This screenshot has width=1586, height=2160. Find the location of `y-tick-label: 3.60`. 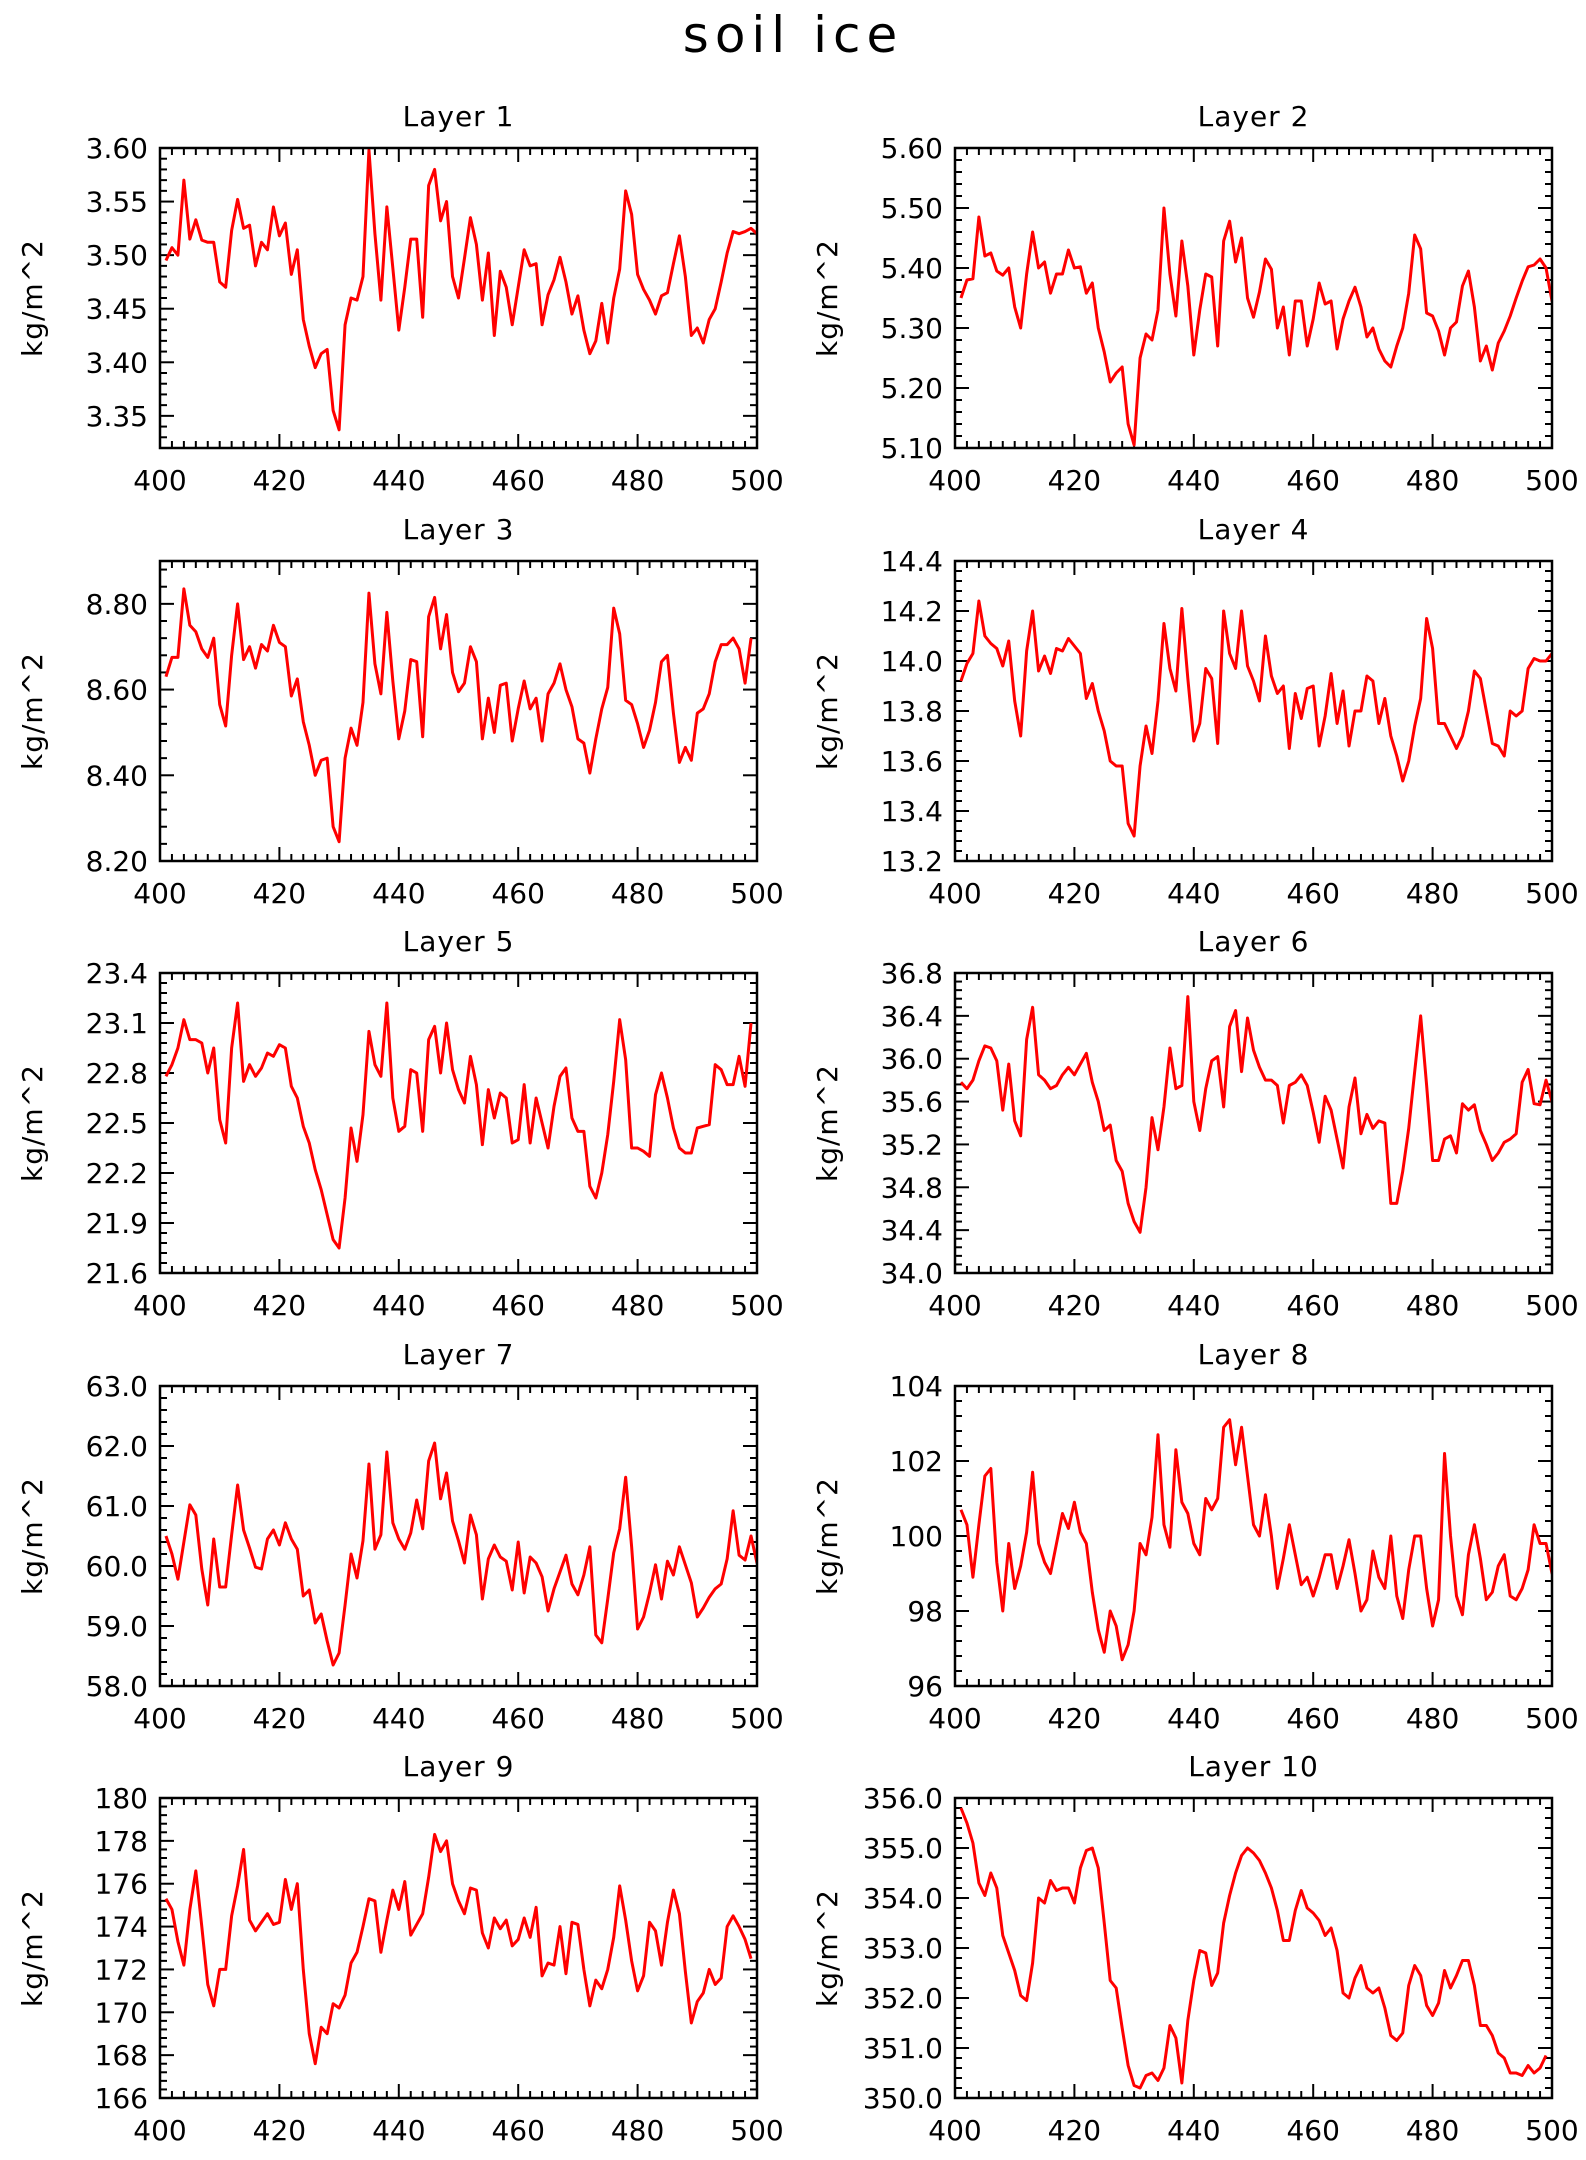

y-tick-label: 3.60 is located at coordinates (117, 148).